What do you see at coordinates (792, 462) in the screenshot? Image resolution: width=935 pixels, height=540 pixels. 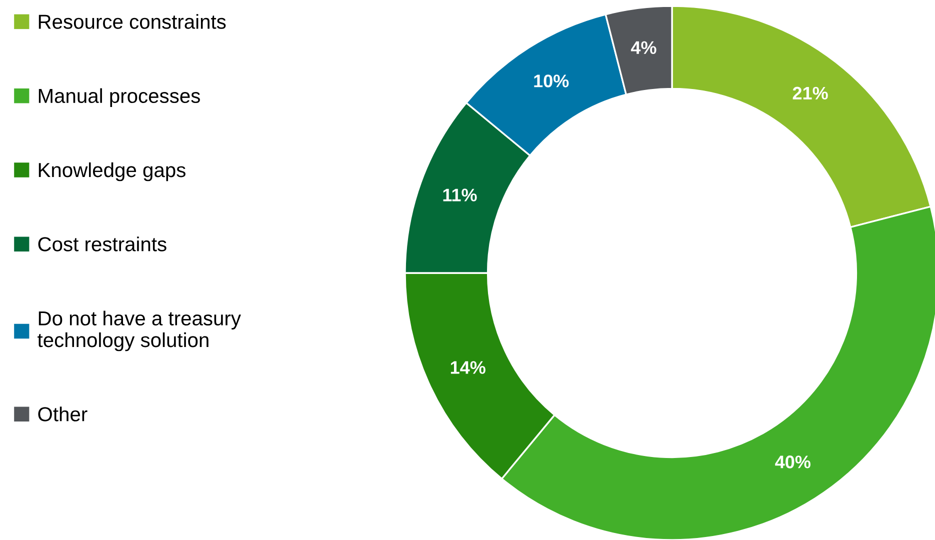 I see `data-label: 40%` at bounding box center [792, 462].